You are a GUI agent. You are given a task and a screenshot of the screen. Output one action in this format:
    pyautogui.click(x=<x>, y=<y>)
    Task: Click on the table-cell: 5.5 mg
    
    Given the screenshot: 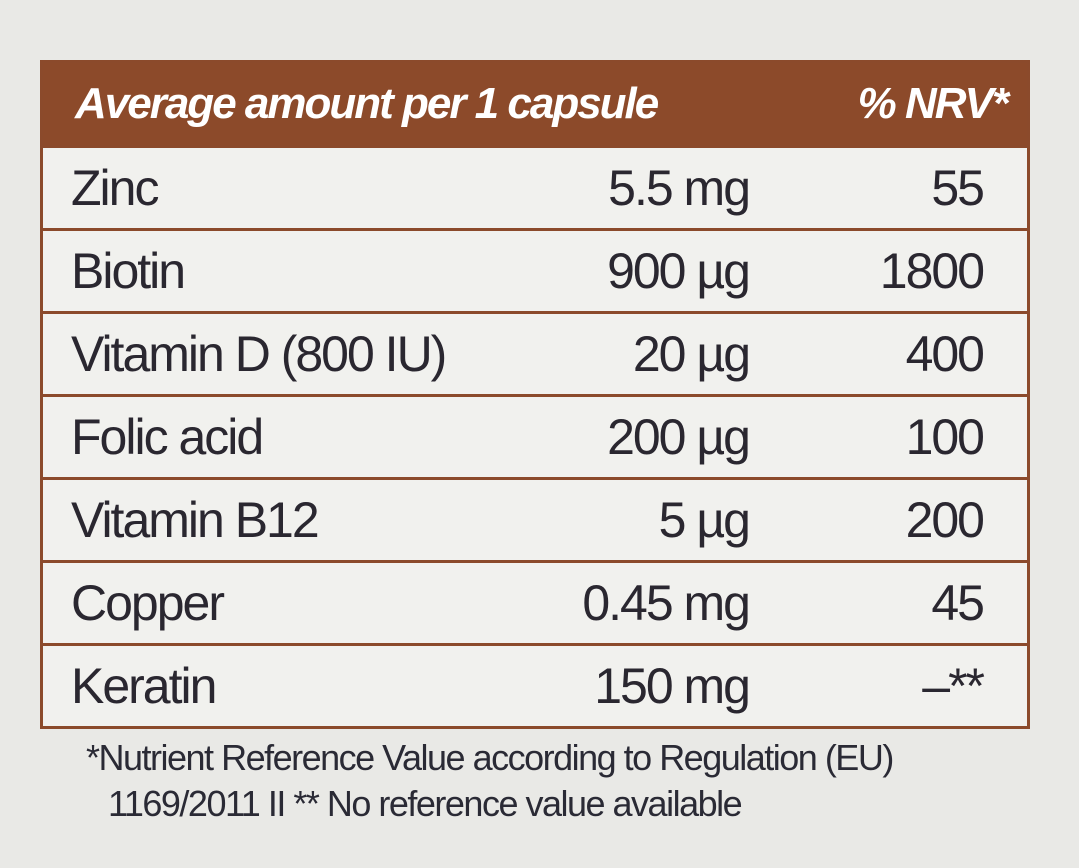 What is the action you would take?
    pyautogui.click(x=679, y=188)
    